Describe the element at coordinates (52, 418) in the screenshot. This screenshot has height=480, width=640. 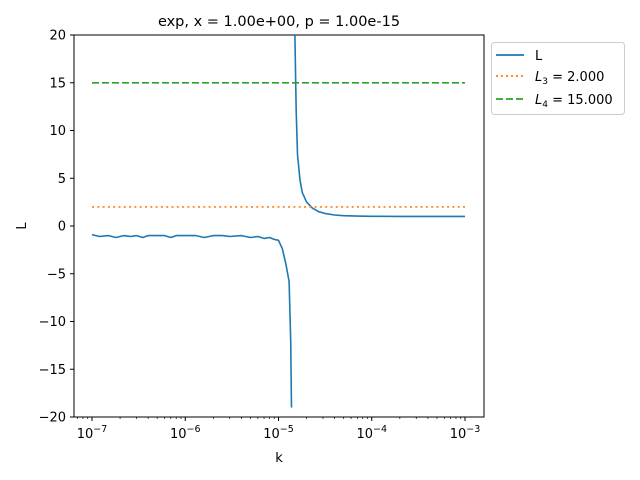
I see `y-tick-label: −20` at that location.